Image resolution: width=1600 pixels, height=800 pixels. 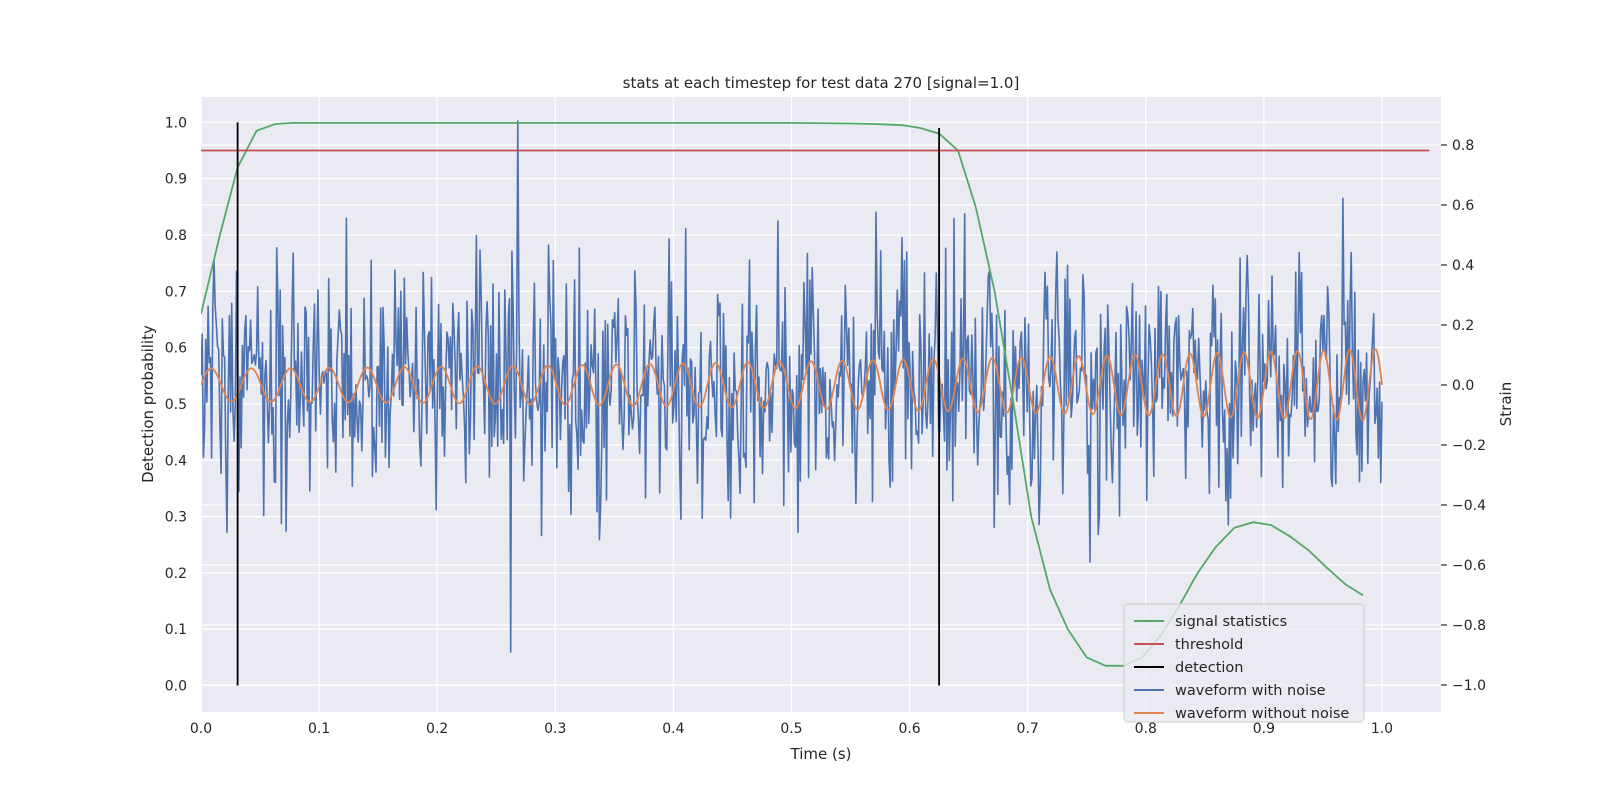 I want to click on y-left-tick-label: 0.7, so click(x=176, y=292).